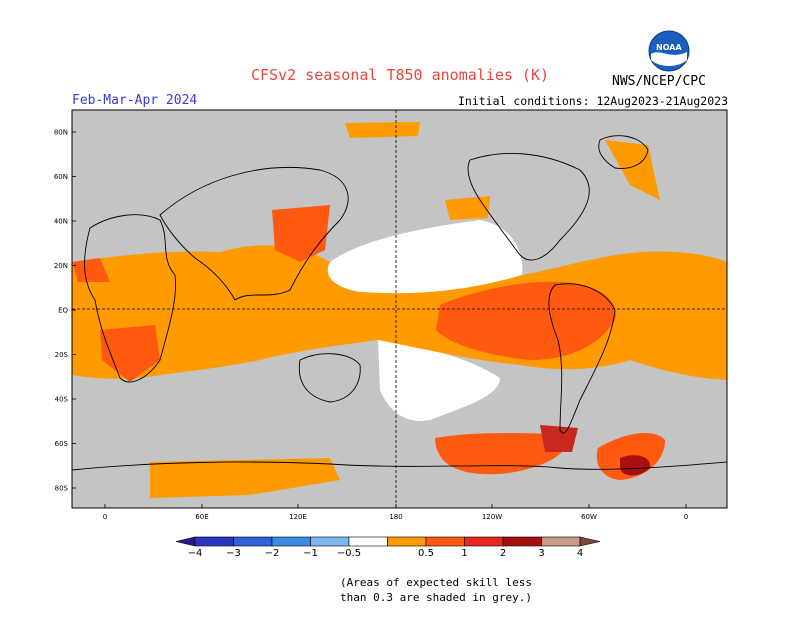 The width and height of the screenshot is (800, 618). What do you see at coordinates (61, 133) in the screenshot?
I see `lat-tick-label: 80N` at bounding box center [61, 133].